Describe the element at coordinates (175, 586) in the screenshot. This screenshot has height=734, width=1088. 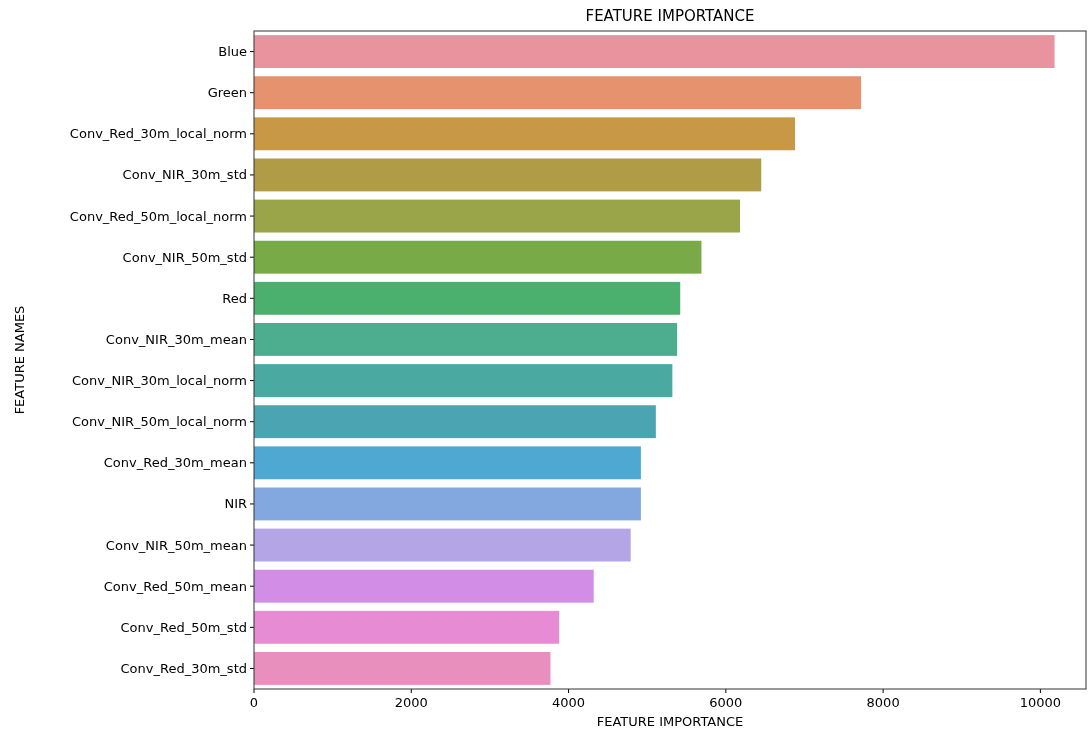
I see `y-tick-label: Conv_Red_50m_mean` at that location.